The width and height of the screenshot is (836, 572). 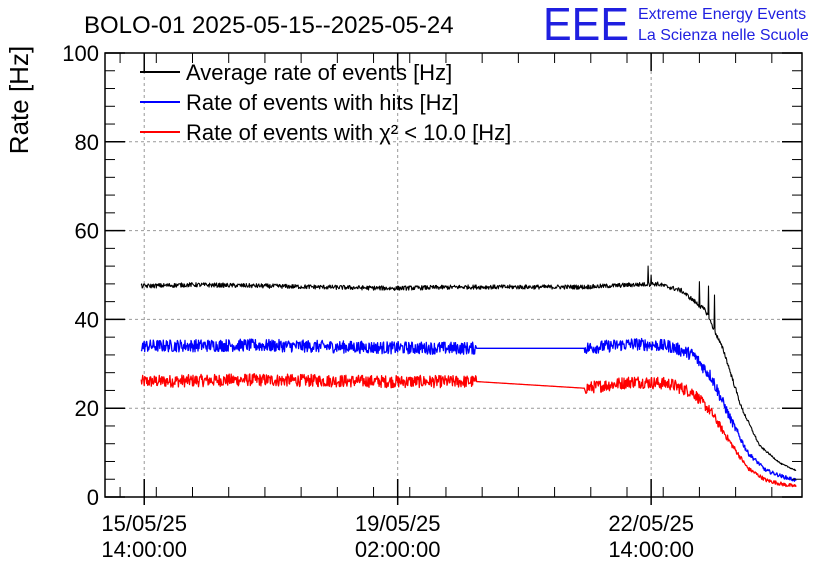 What do you see at coordinates (723, 35) in the screenshot?
I see `logo-line-2: La Scienza nelle Scuole` at bounding box center [723, 35].